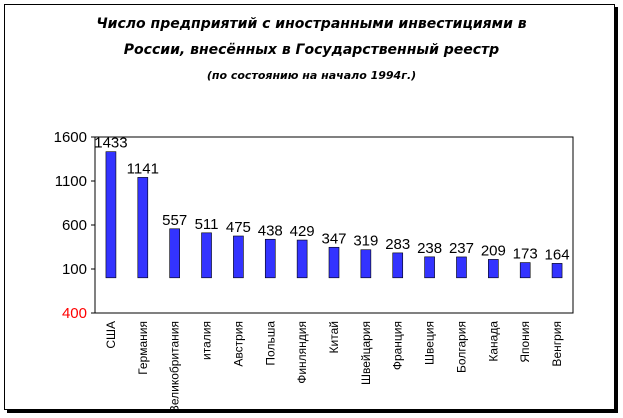 The width and height of the screenshot is (623, 418). What do you see at coordinates (71, 181) in the screenshot?
I see `y-tick-label: 1100` at bounding box center [71, 181].